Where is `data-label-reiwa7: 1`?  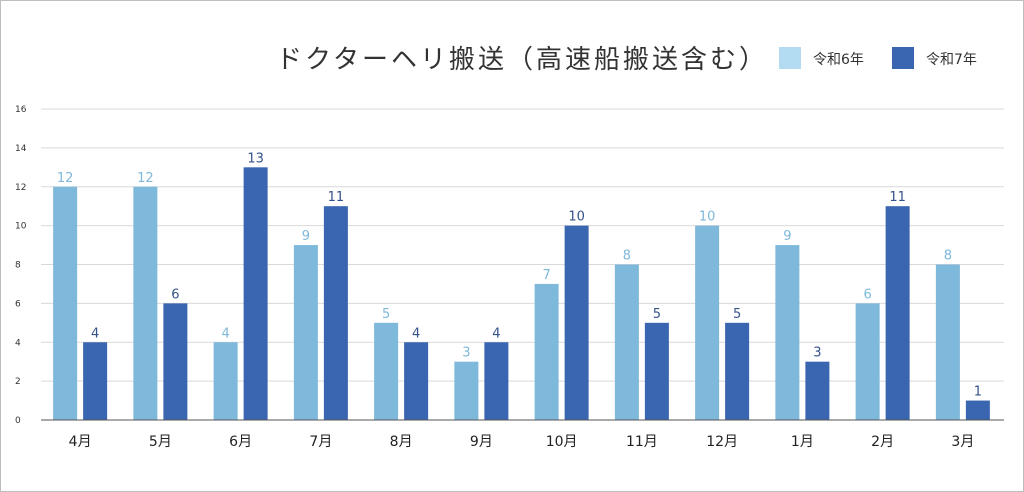 data-label-reiwa7: 1 is located at coordinates (978, 392).